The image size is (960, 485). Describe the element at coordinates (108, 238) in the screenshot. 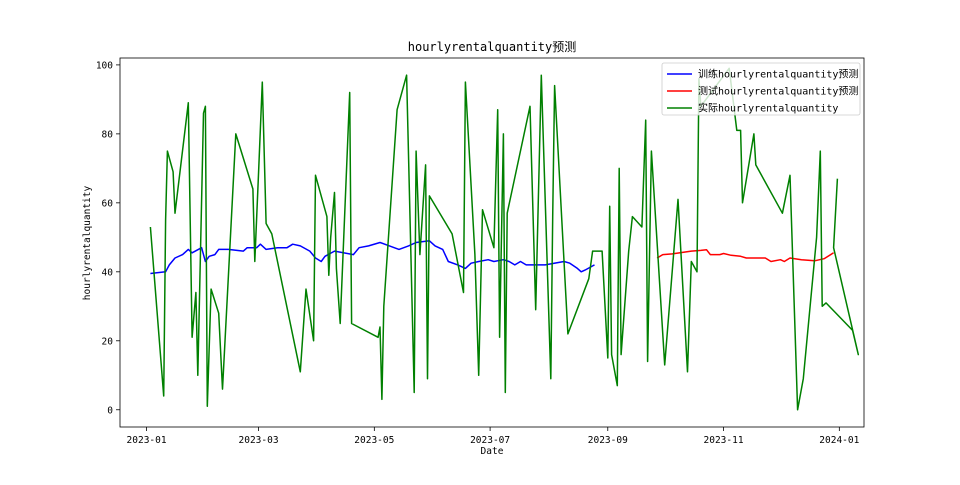

I see `y-axis: 0 20 40 60 80 100` at that location.